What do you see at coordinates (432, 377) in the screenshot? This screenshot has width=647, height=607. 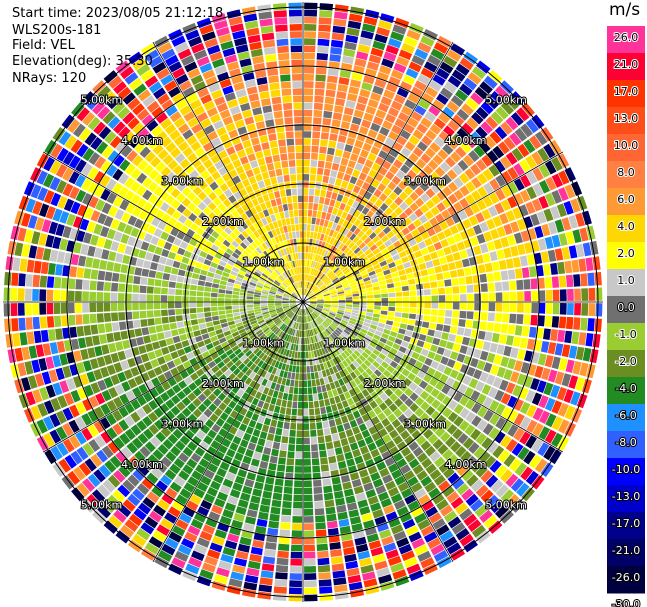 I see `azimuth-spoke` at bounding box center [432, 377].